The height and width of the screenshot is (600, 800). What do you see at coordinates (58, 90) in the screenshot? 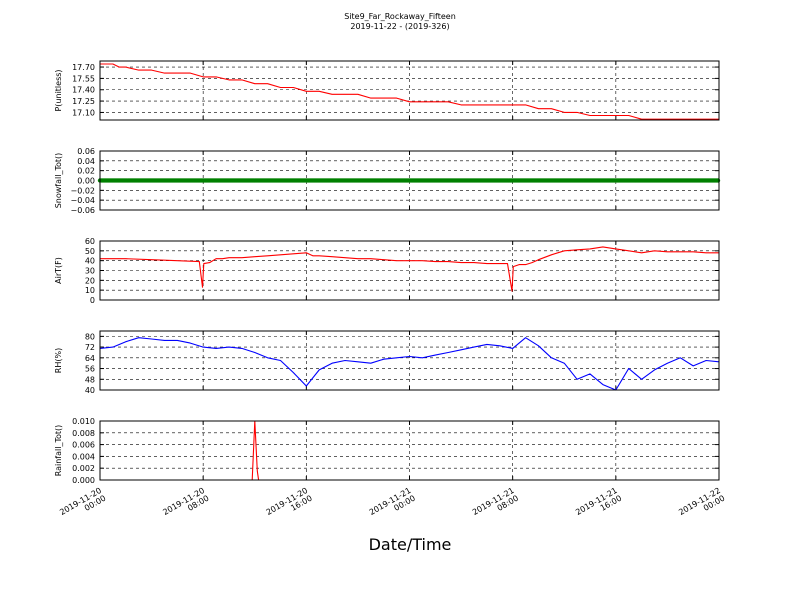
I see `y-axis-label: P(unitless)` at bounding box center [58, 90].